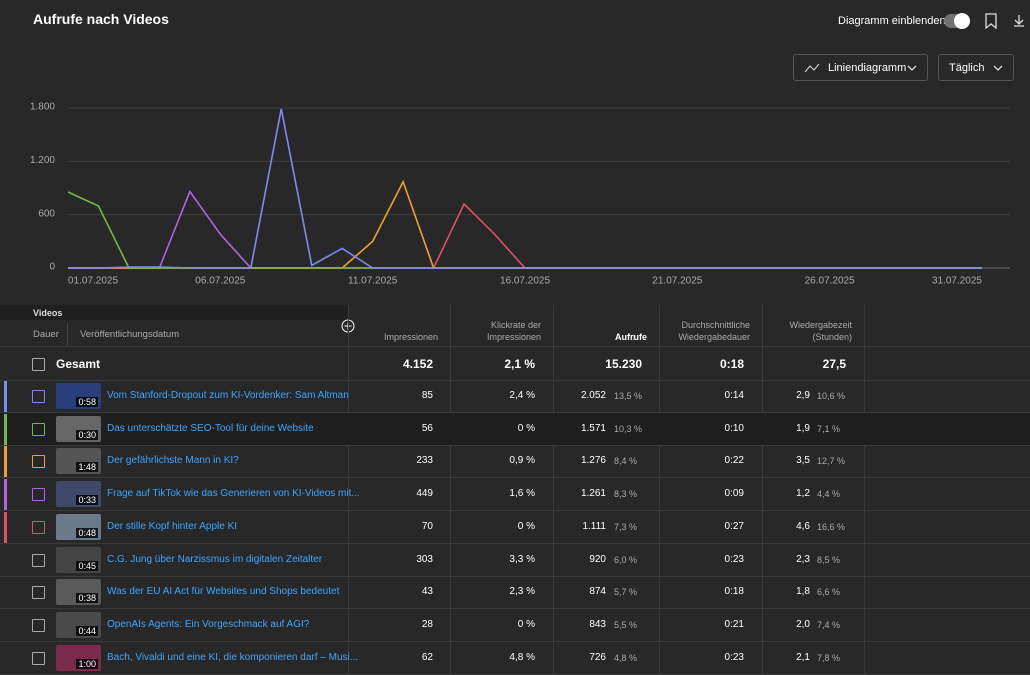 The height and width of the screenshot is (675, 1030). Describe the element at coordinates (515, 428) in the screenshot. I see `row-highlight` at that location.